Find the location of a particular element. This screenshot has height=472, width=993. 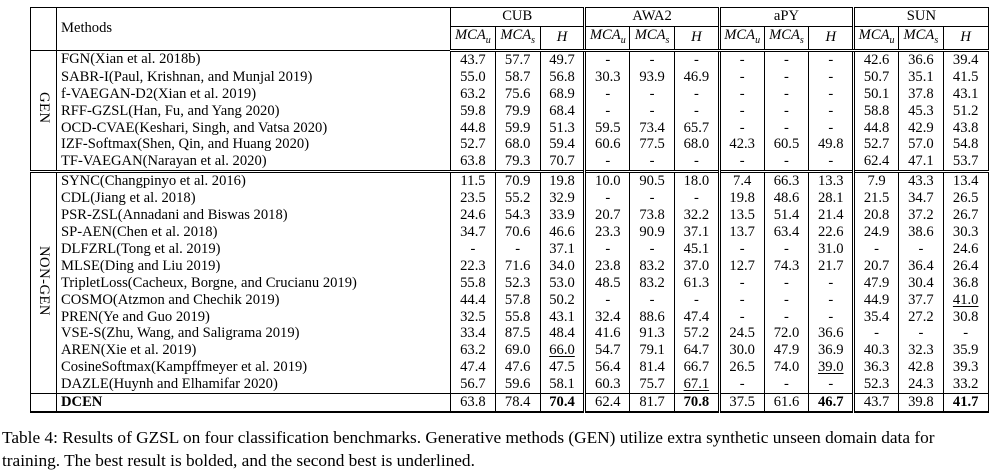

value-cell: 66.0 is located at coordinates (562, 351).